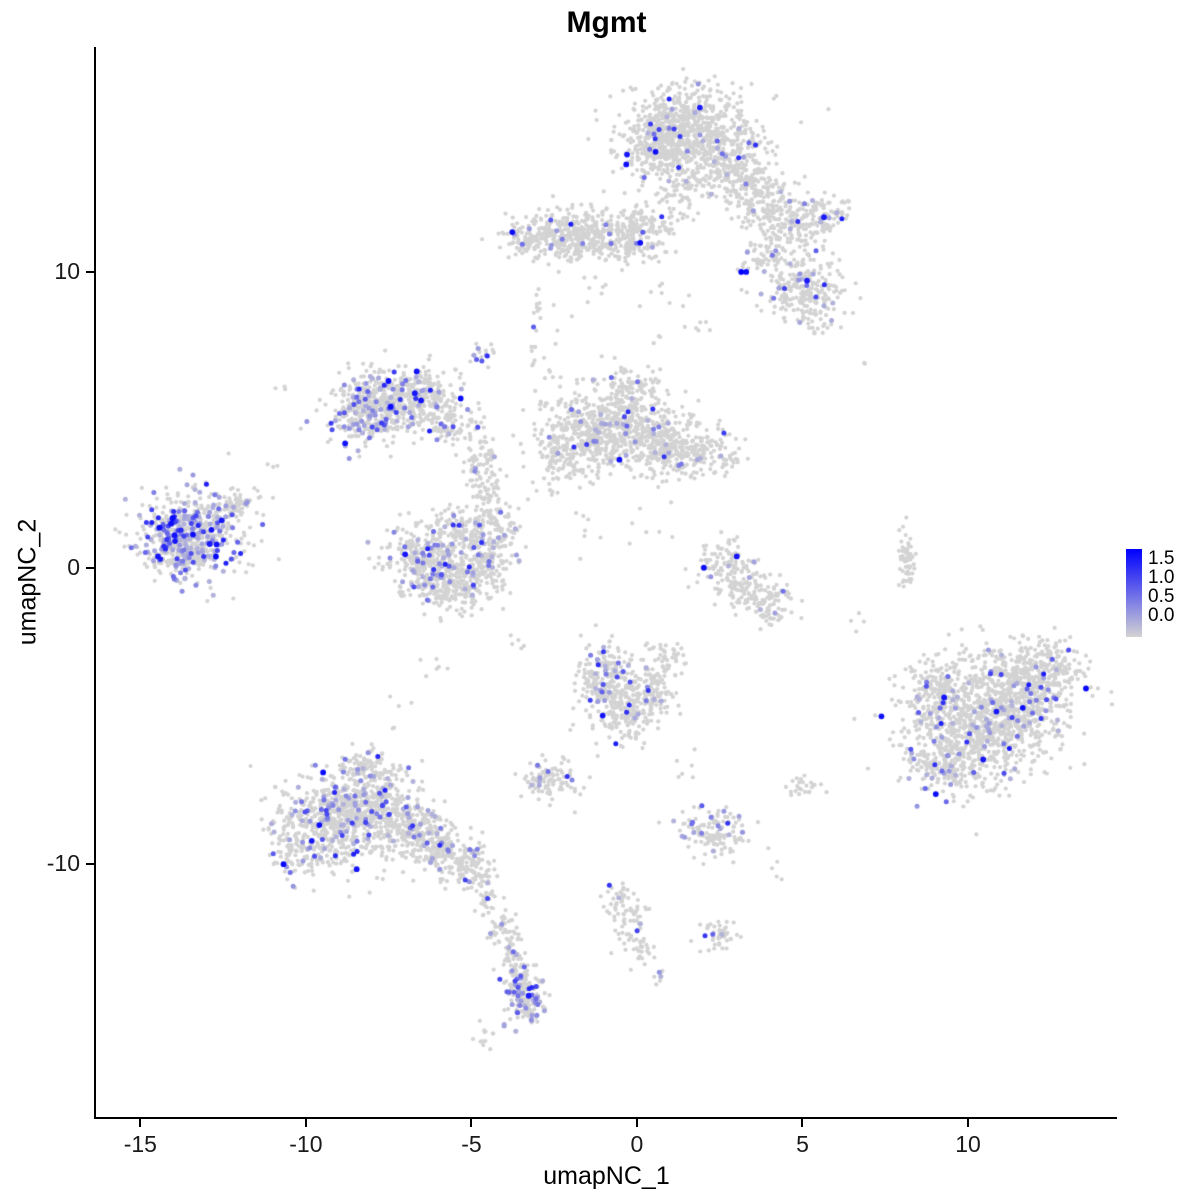 This screenshot has width=1200, height=1200. I want to click on y-tick-label: 10, so click(67, 270).